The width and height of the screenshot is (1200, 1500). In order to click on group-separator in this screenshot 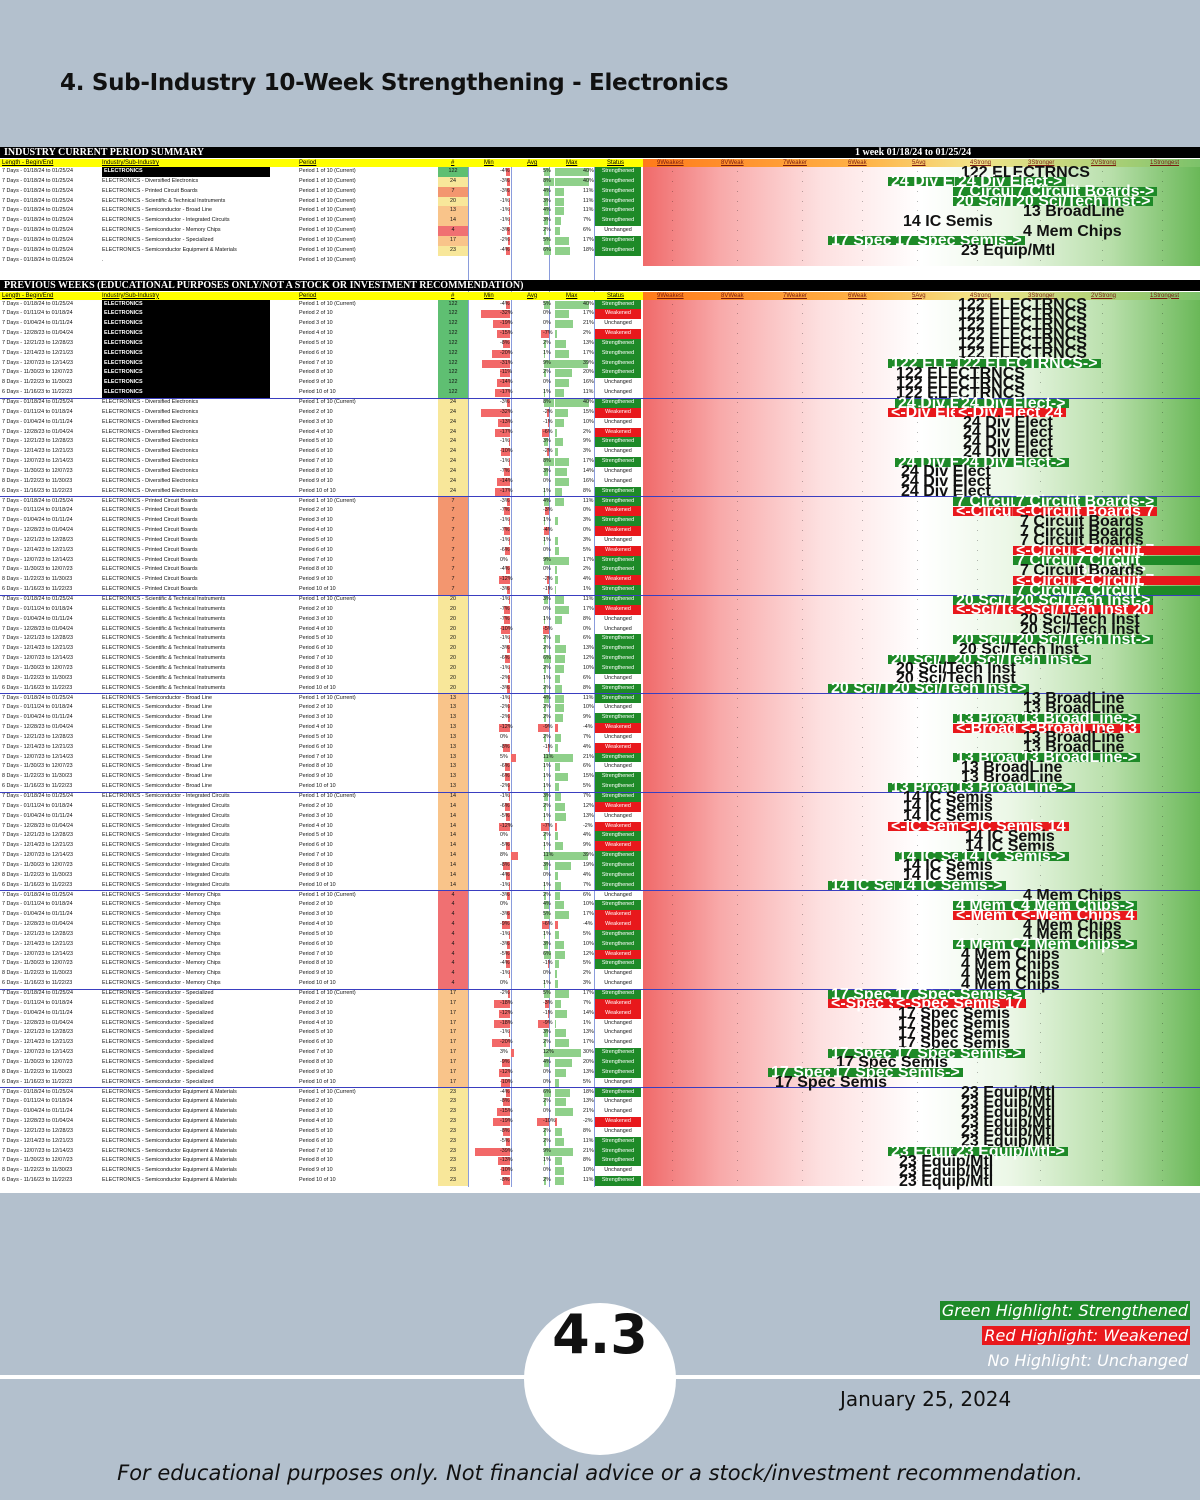, I will do `click(600, 595)`.